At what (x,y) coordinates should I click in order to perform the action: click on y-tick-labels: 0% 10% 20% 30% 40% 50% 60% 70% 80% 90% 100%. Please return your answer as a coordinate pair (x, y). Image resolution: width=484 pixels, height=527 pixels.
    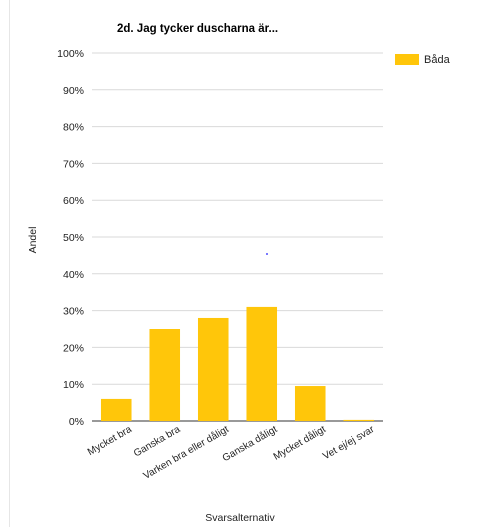
    Looking at the image, I should click on (70, 238).